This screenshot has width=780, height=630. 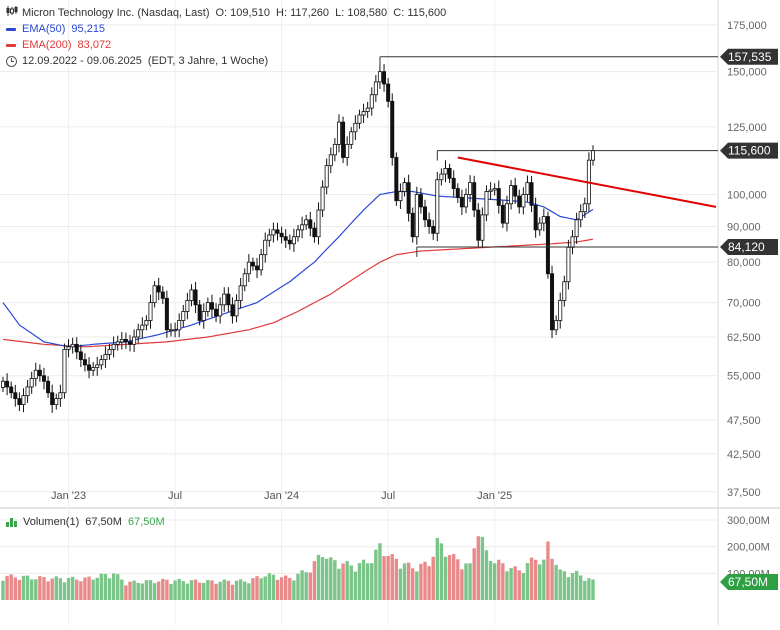 I want to click on price-tag-label: 84,120, so click(x=746, y=247).